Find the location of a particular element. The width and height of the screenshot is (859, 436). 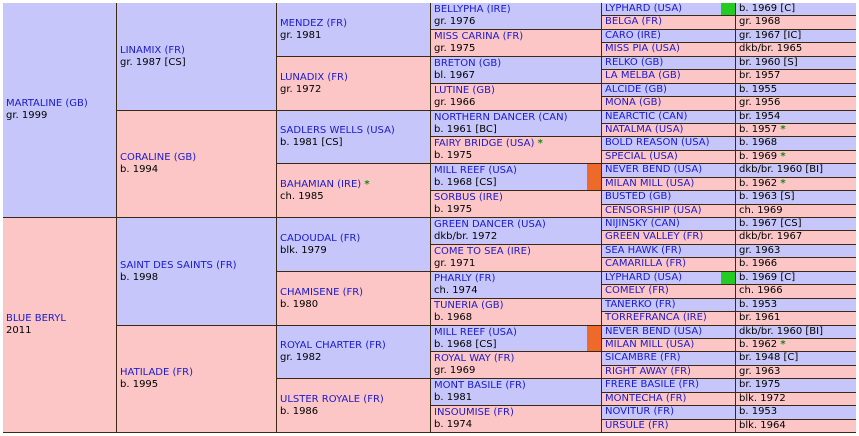

horse-name-link: ULSTER ROYALE (FR) is located at coordinates (332, 399).